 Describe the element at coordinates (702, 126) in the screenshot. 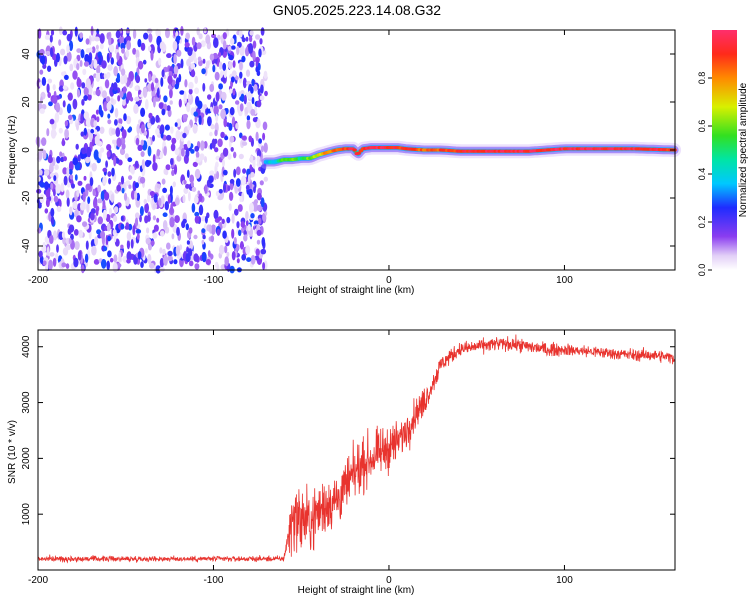

I see `colorbar-tick-label: 0.6` at that location.